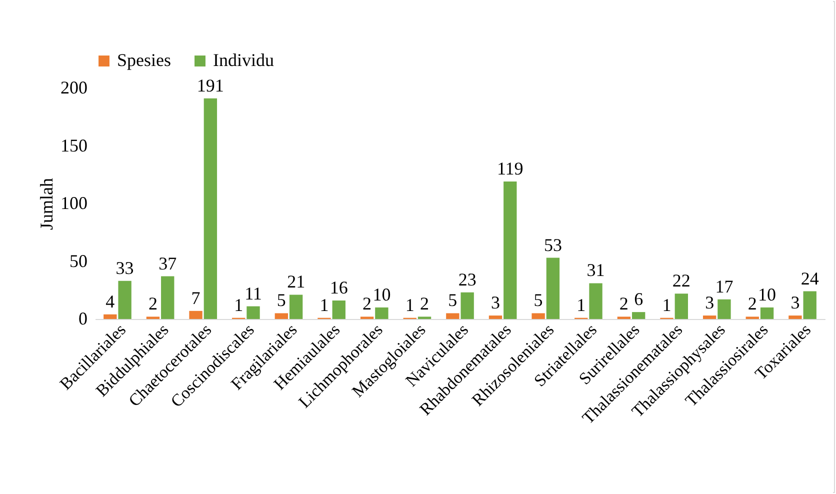 The width and height of the screenshot is (836, 494). Describe the element at coordinates (724, 286) in the screenshot. I see `data-label: 17` at that location.